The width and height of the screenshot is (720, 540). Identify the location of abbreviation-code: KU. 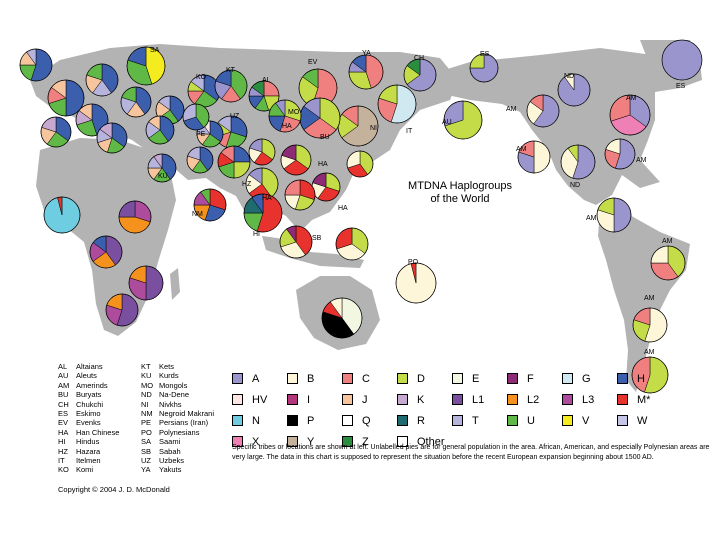
(146, 376).